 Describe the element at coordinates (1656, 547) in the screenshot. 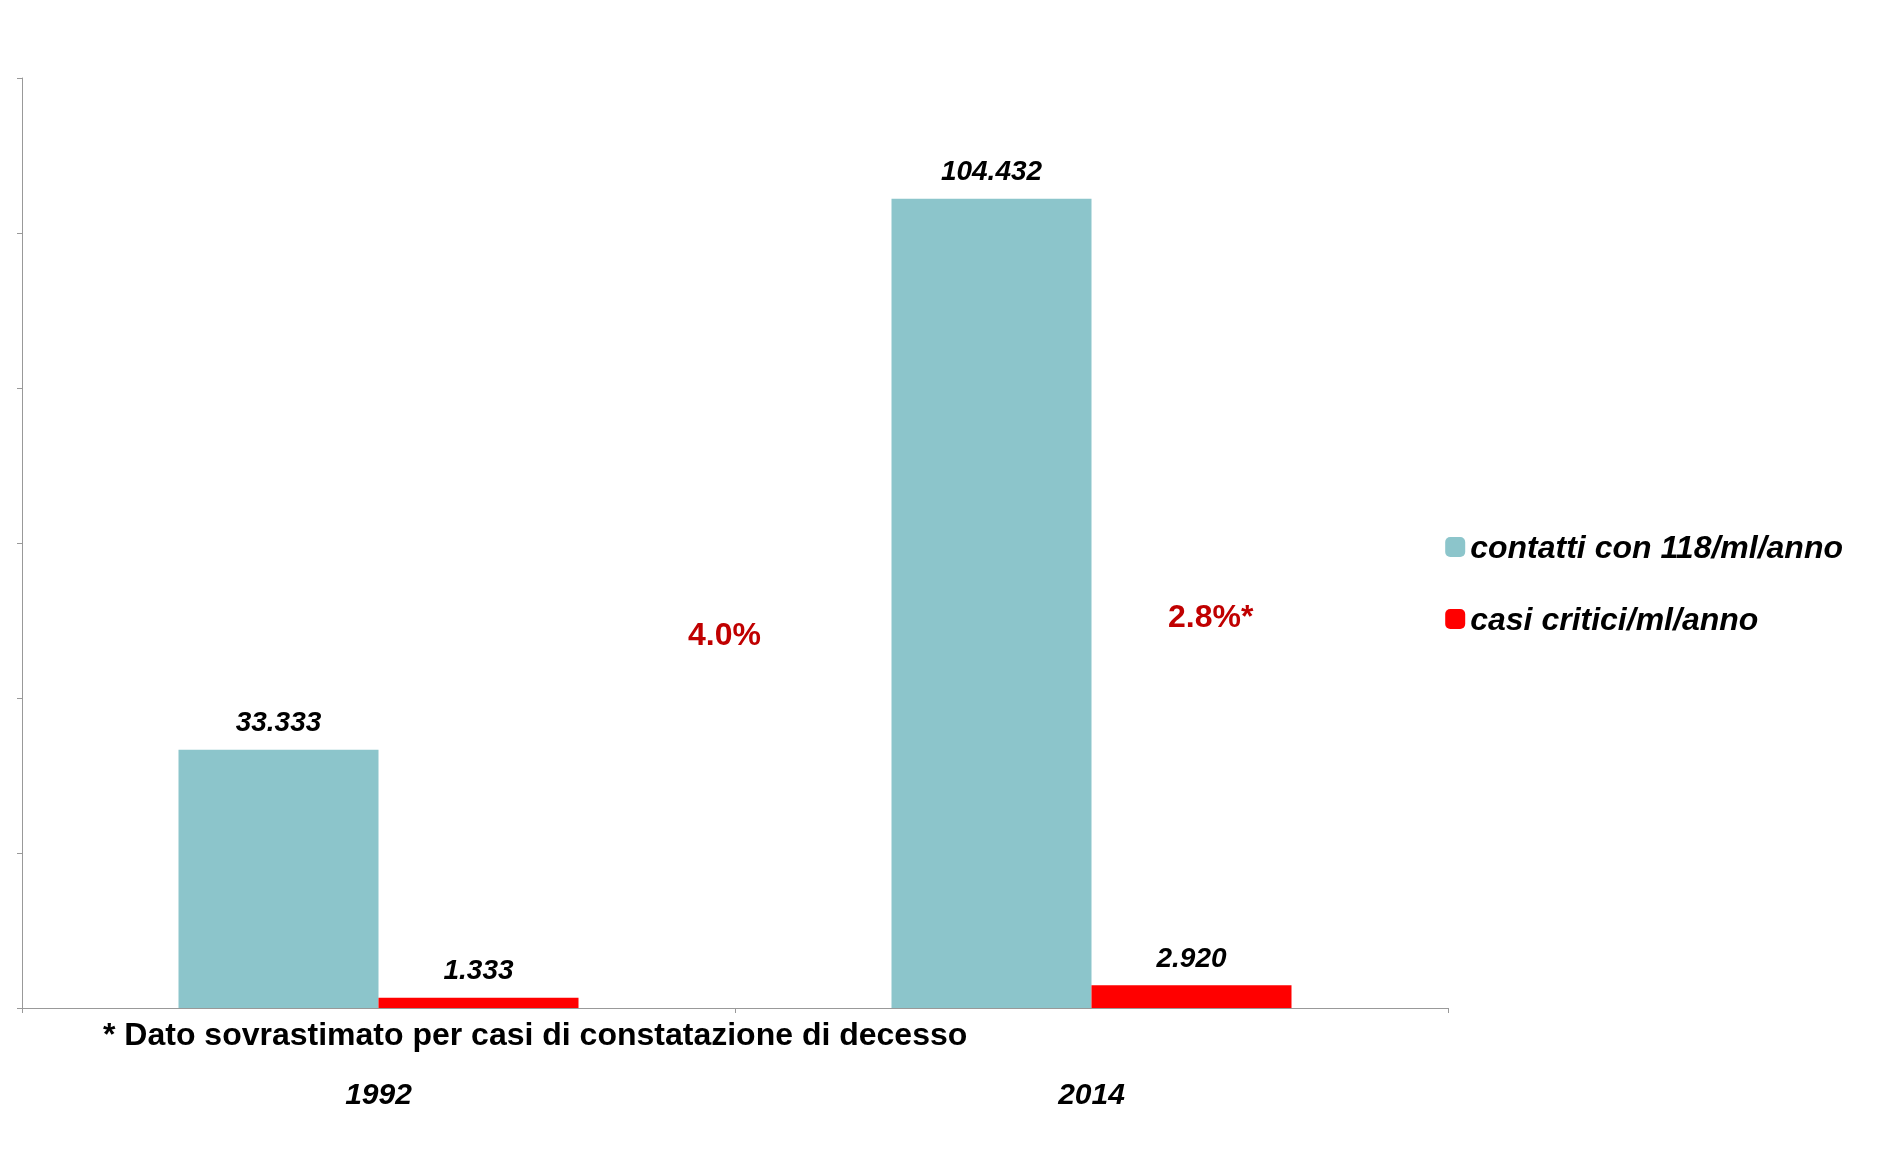

I see `legend-label: contatti con 118/ml/anno` at that location.